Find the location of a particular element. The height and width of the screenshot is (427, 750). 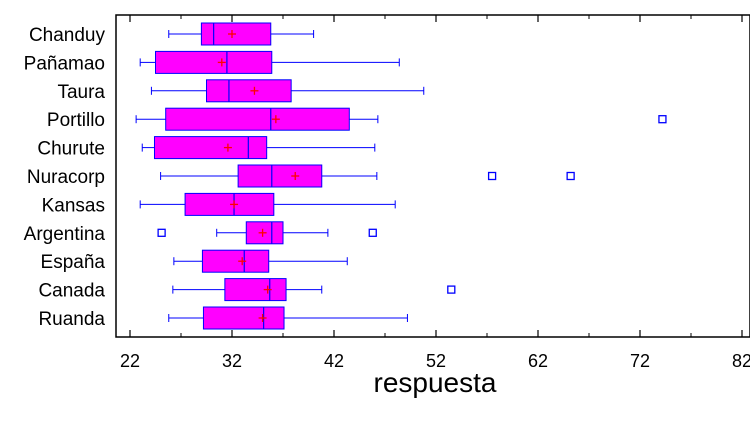

x-tick-label: 82 is located at coordinates (741, 361).